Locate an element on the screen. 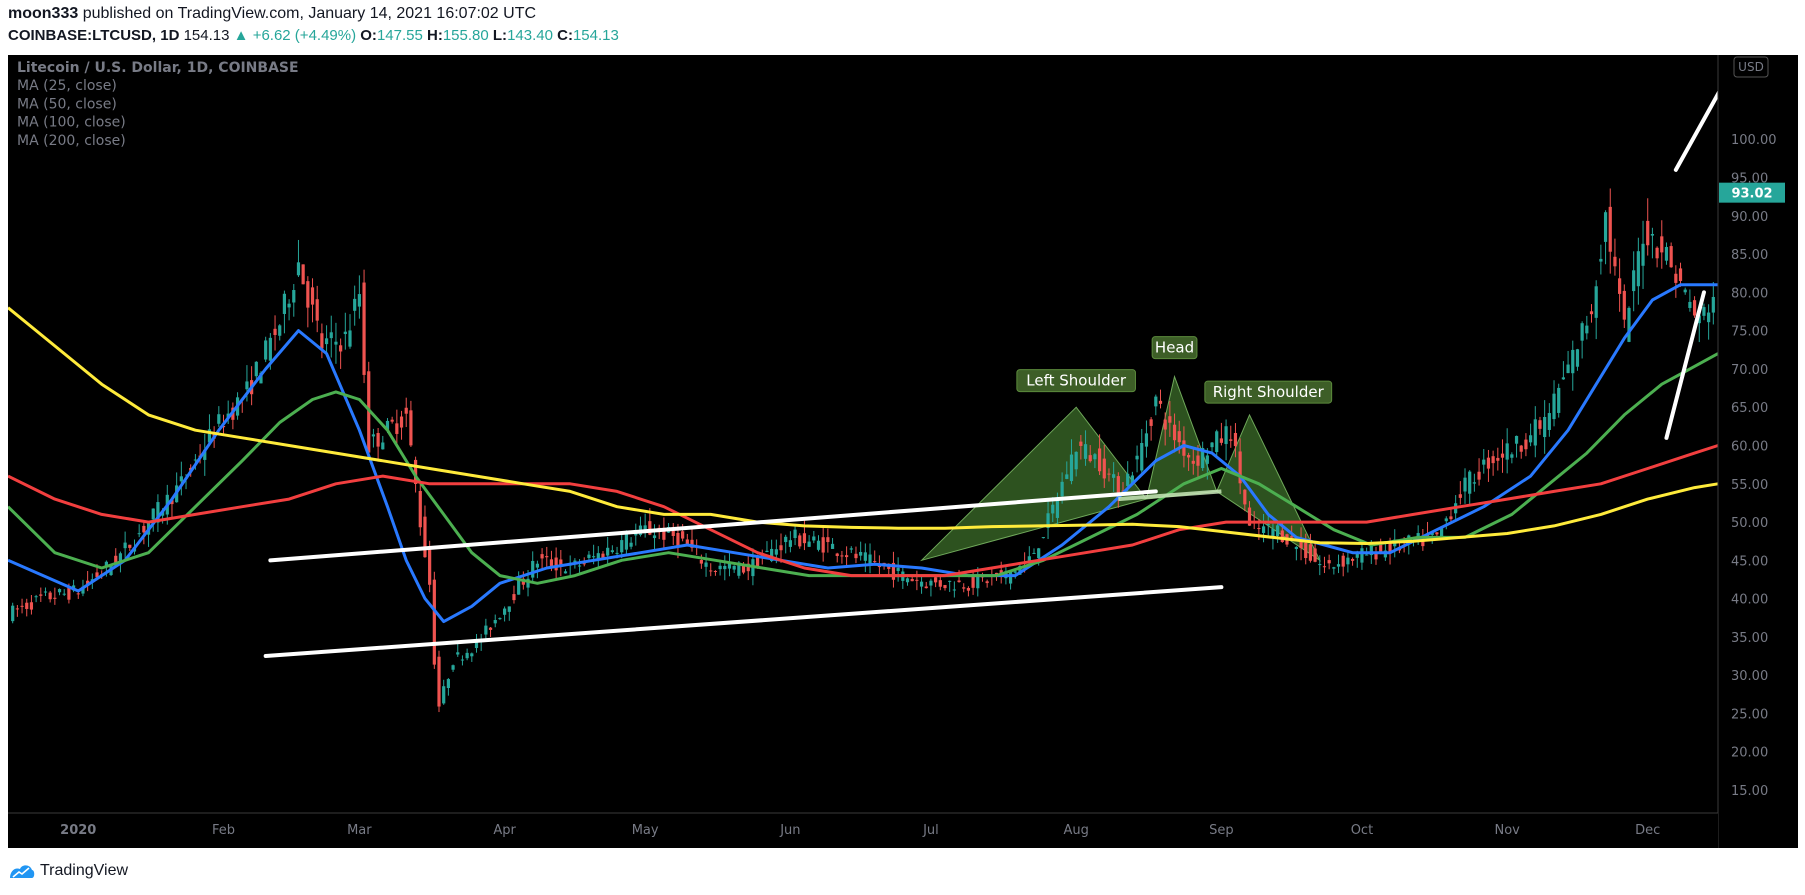 The width and height of the screenshot is (1805, 895). pattern-label-box is located at coordinates (1174, 348).